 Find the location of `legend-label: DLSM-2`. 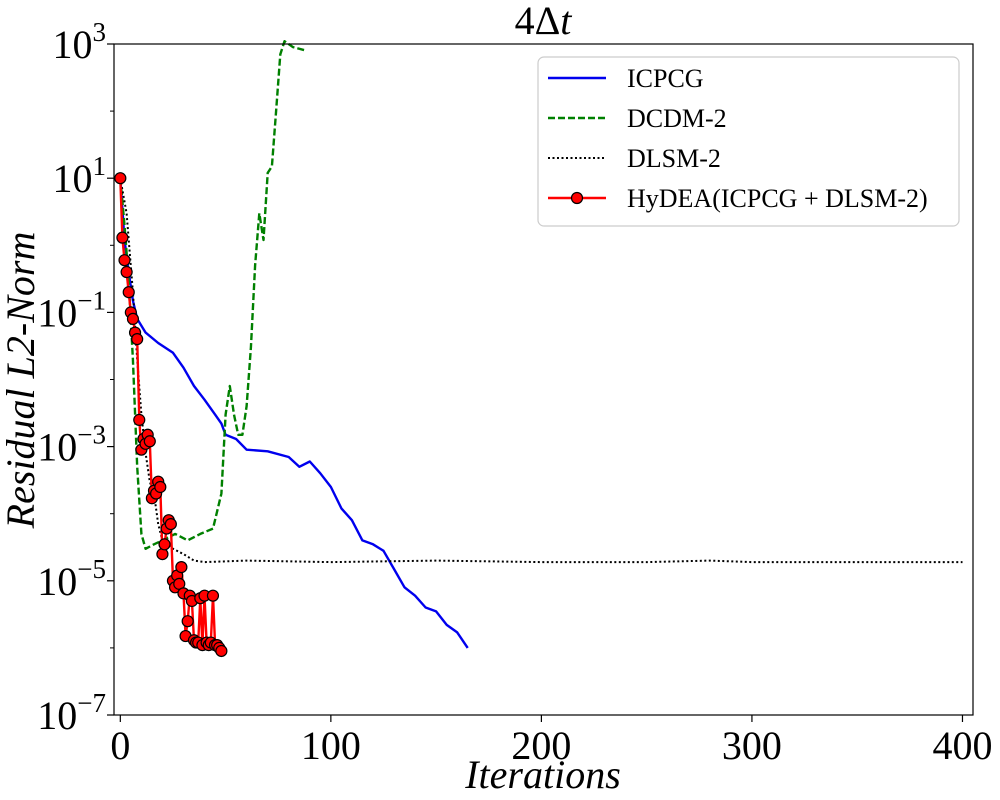

legend-label: DLSM-2 is located at coordinates (674, 158).